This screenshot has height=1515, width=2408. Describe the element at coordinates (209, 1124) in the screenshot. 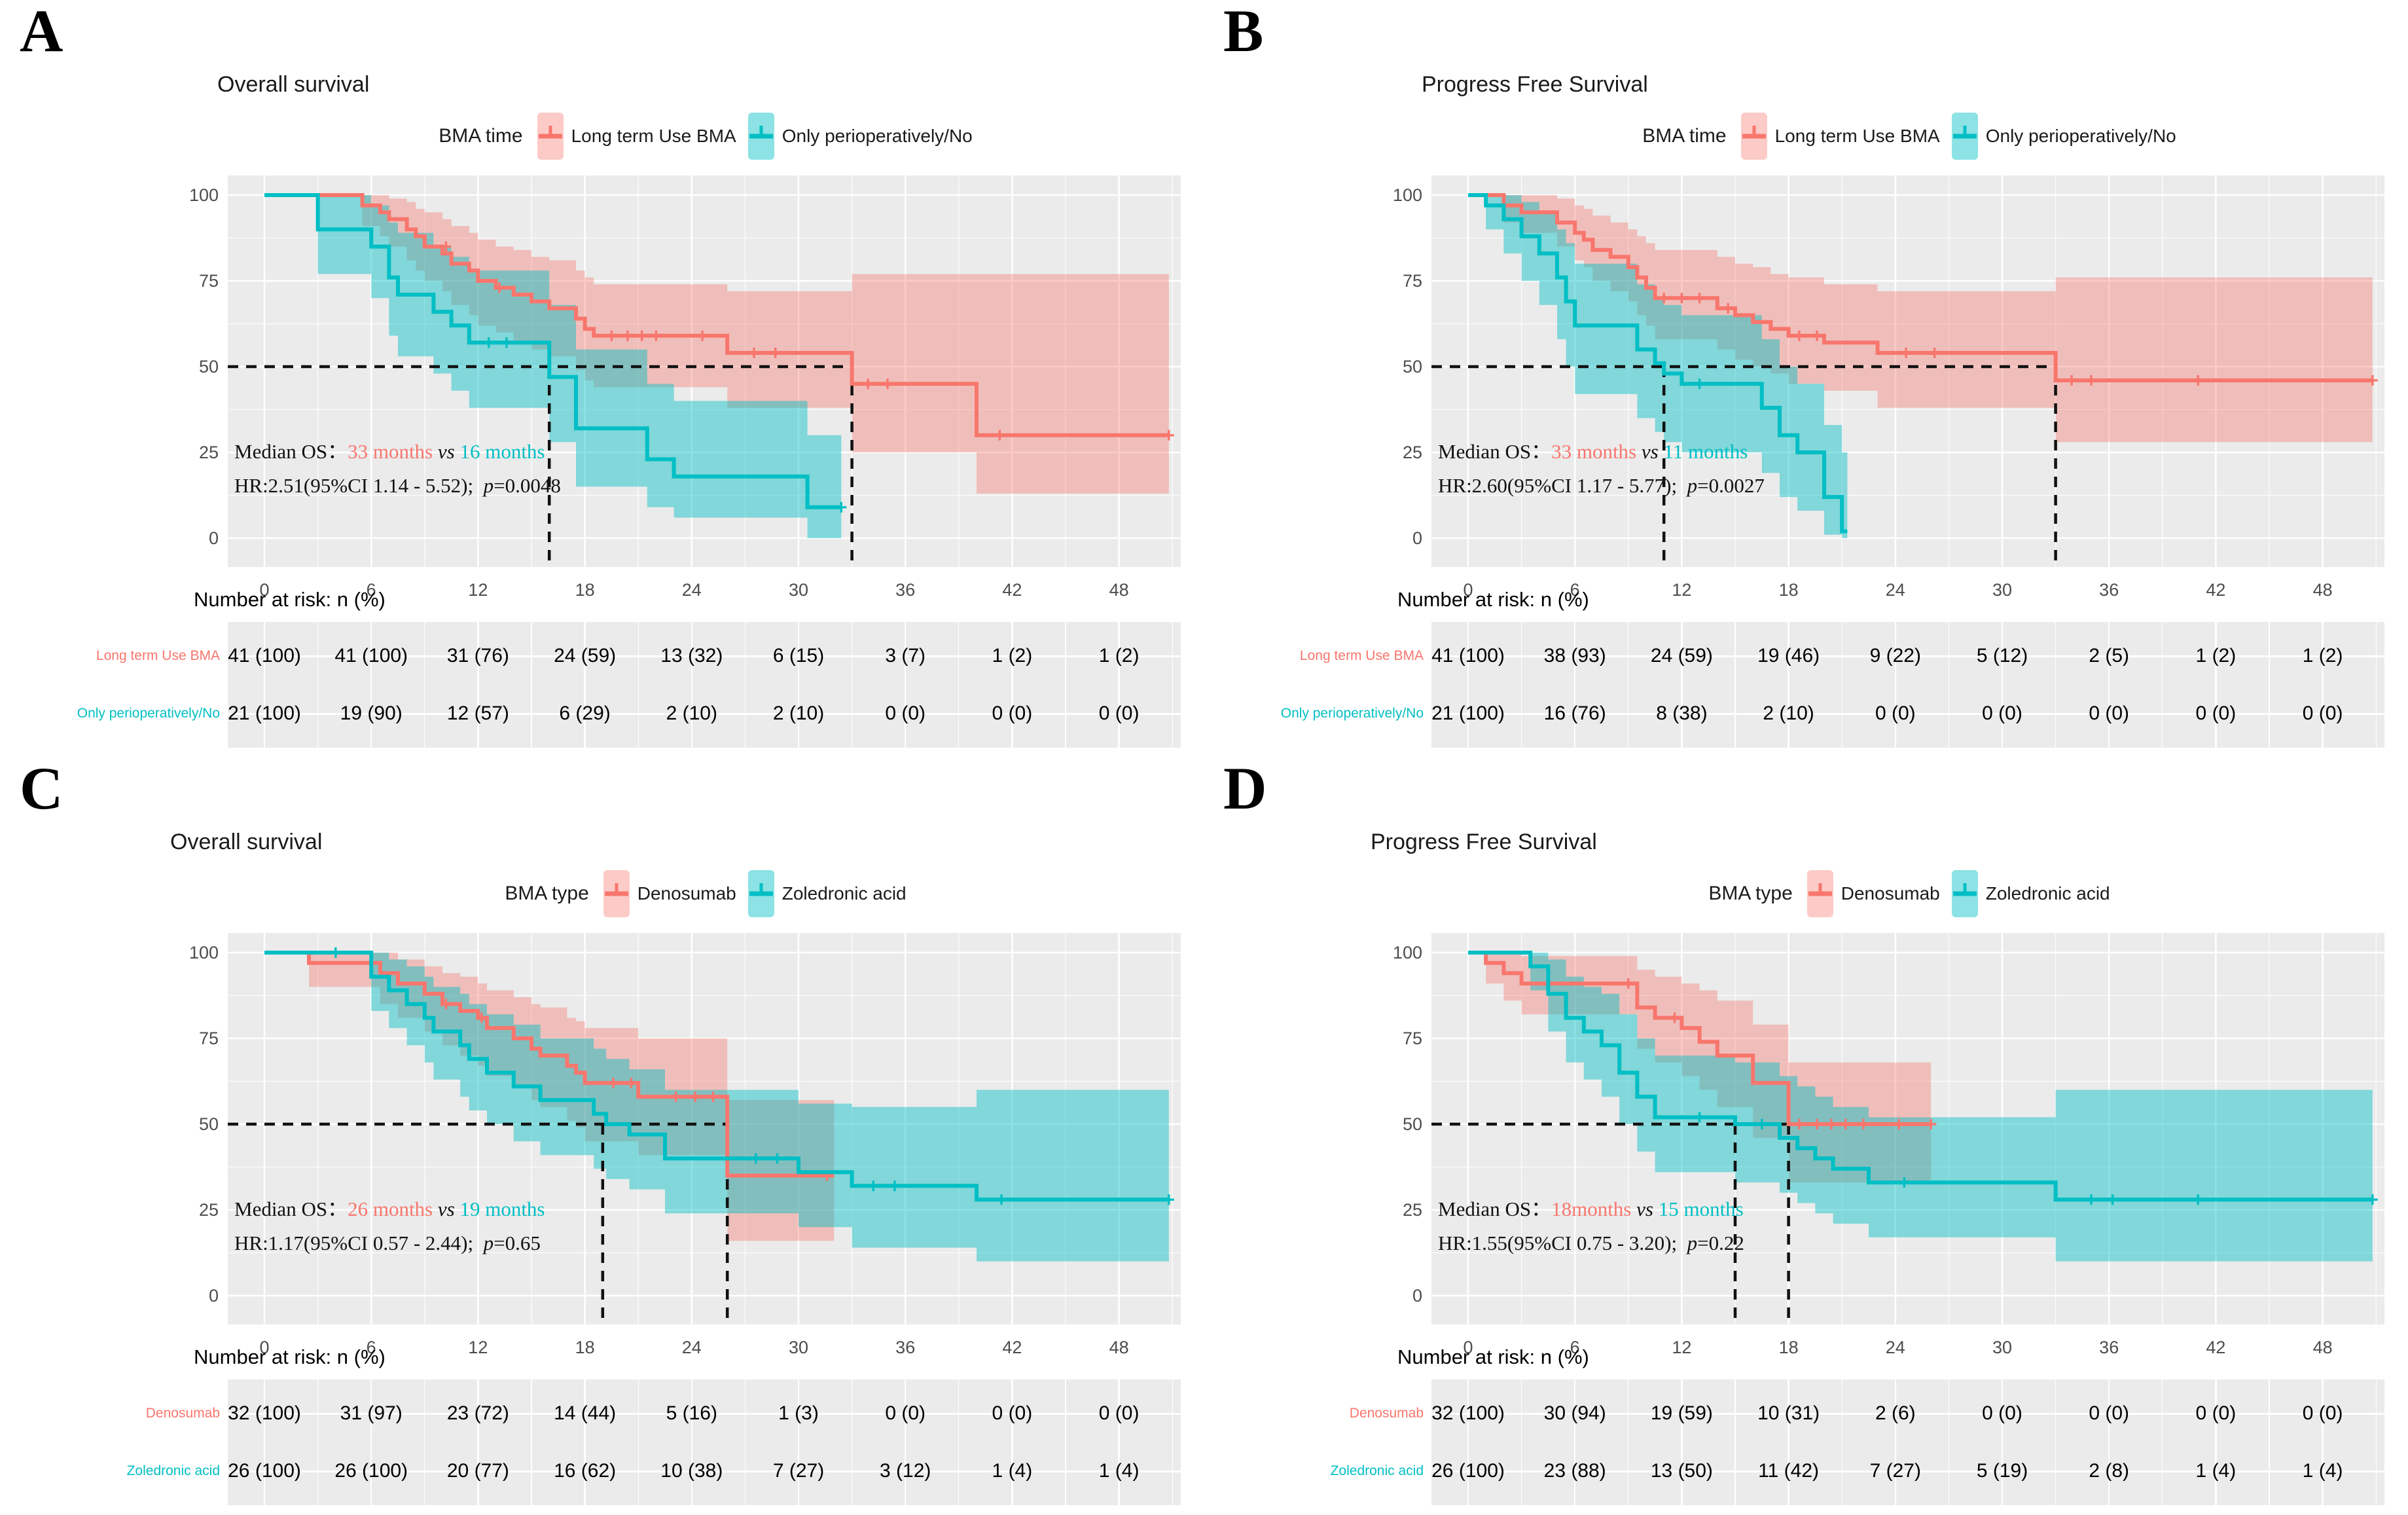

I see `y-tick-label: 50` at that location.